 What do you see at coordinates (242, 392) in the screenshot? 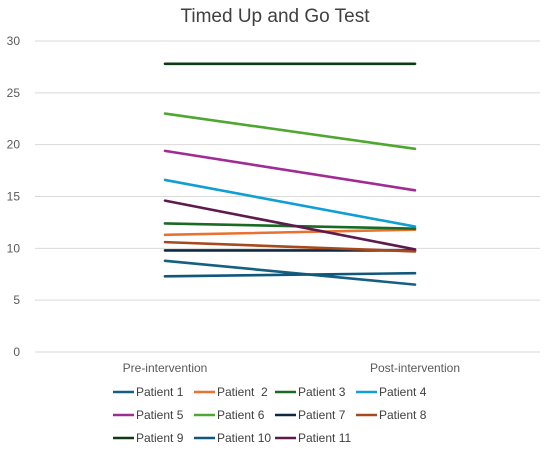
I see `legend-label: Patient 2` at bounding box center [242, 392].